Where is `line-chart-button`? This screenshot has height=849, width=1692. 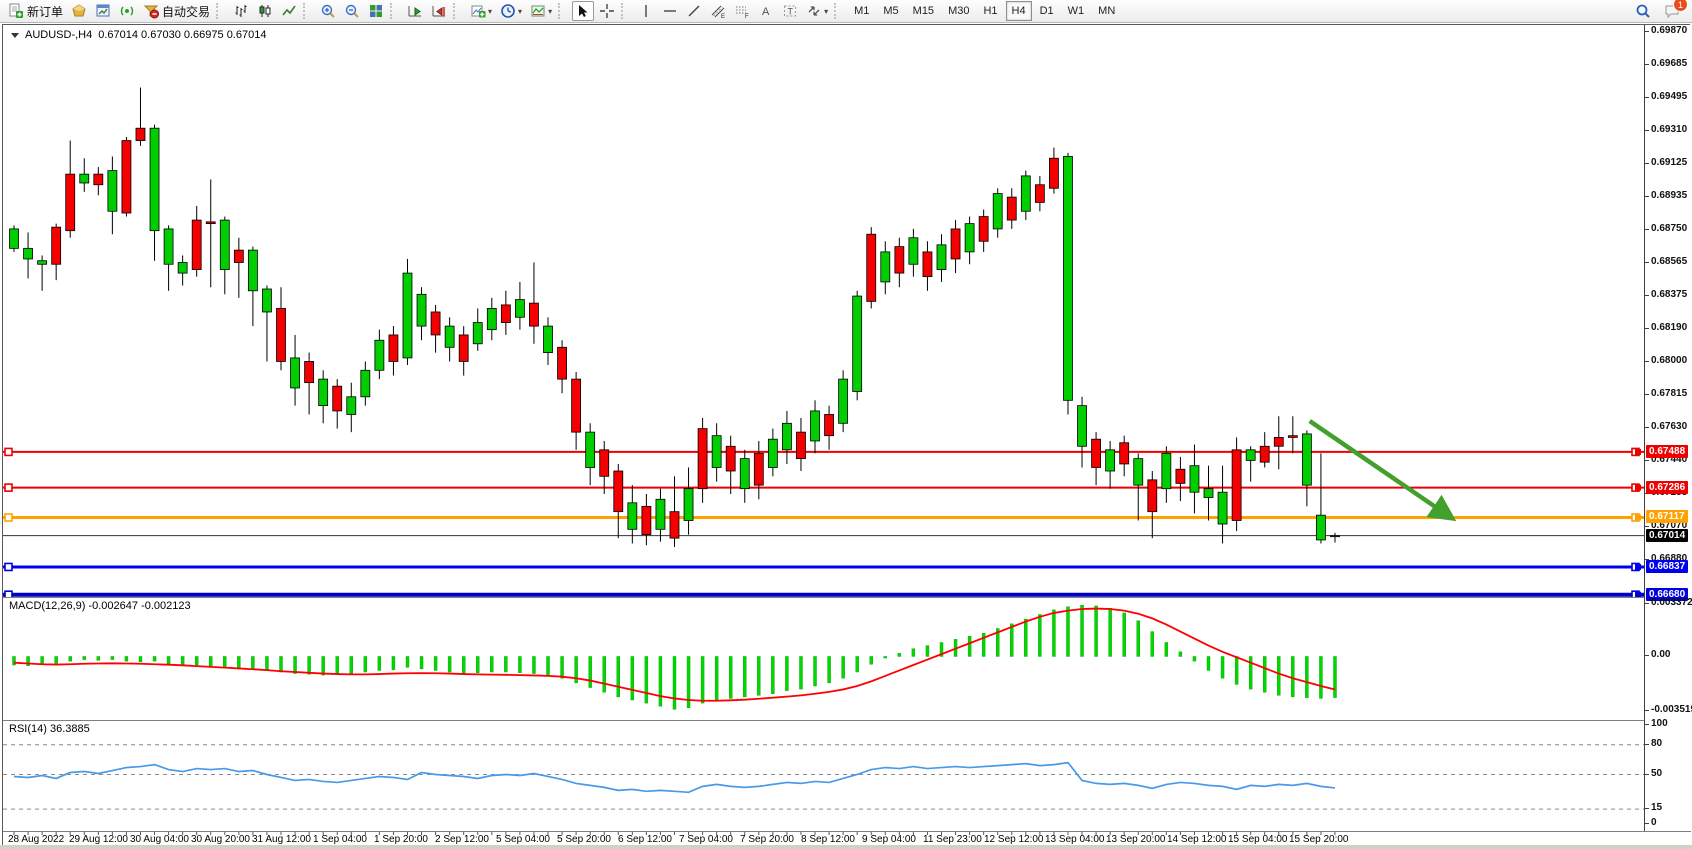
line-chart-button is located at coordinates (289, 11).